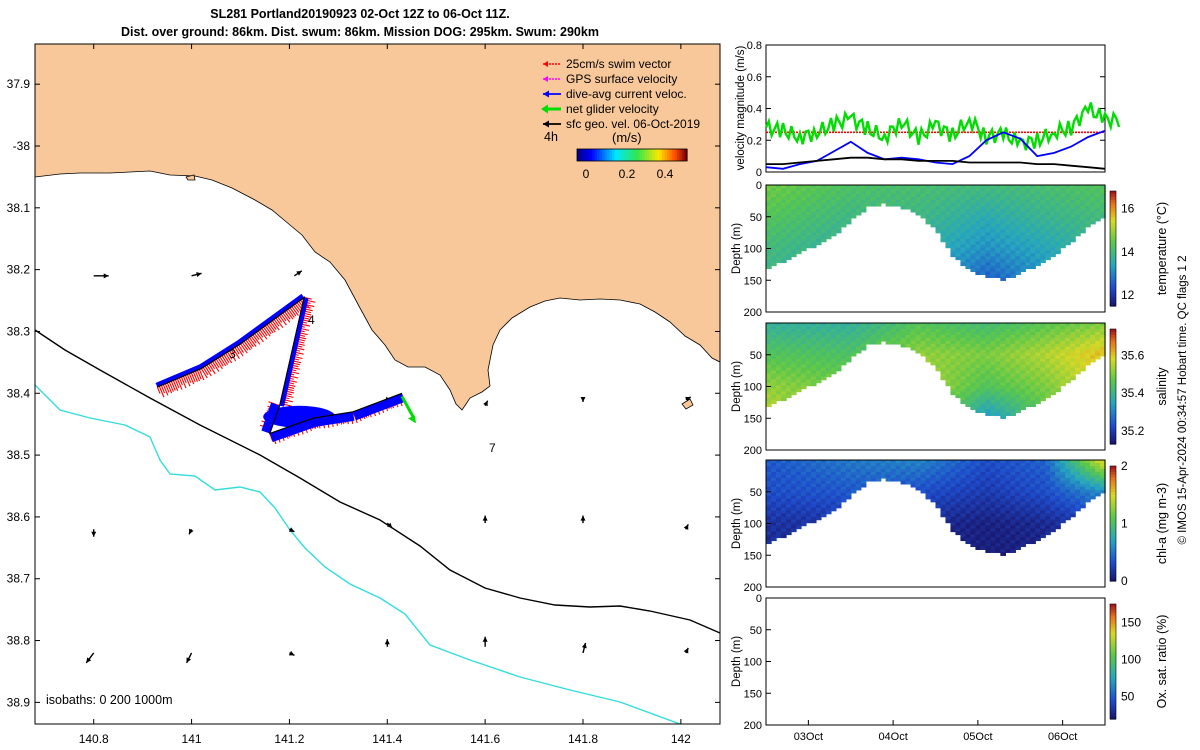  I want to click on depth-axis-label: Depth (m), so click(737, 661).